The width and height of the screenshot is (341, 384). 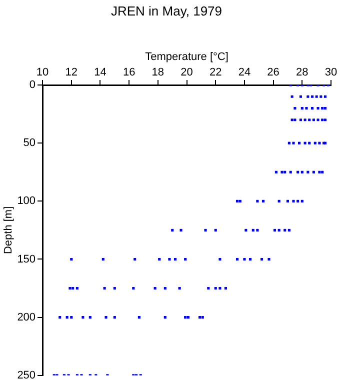 I want to click on x-tick-label: 26, so click(x=273, y=72).